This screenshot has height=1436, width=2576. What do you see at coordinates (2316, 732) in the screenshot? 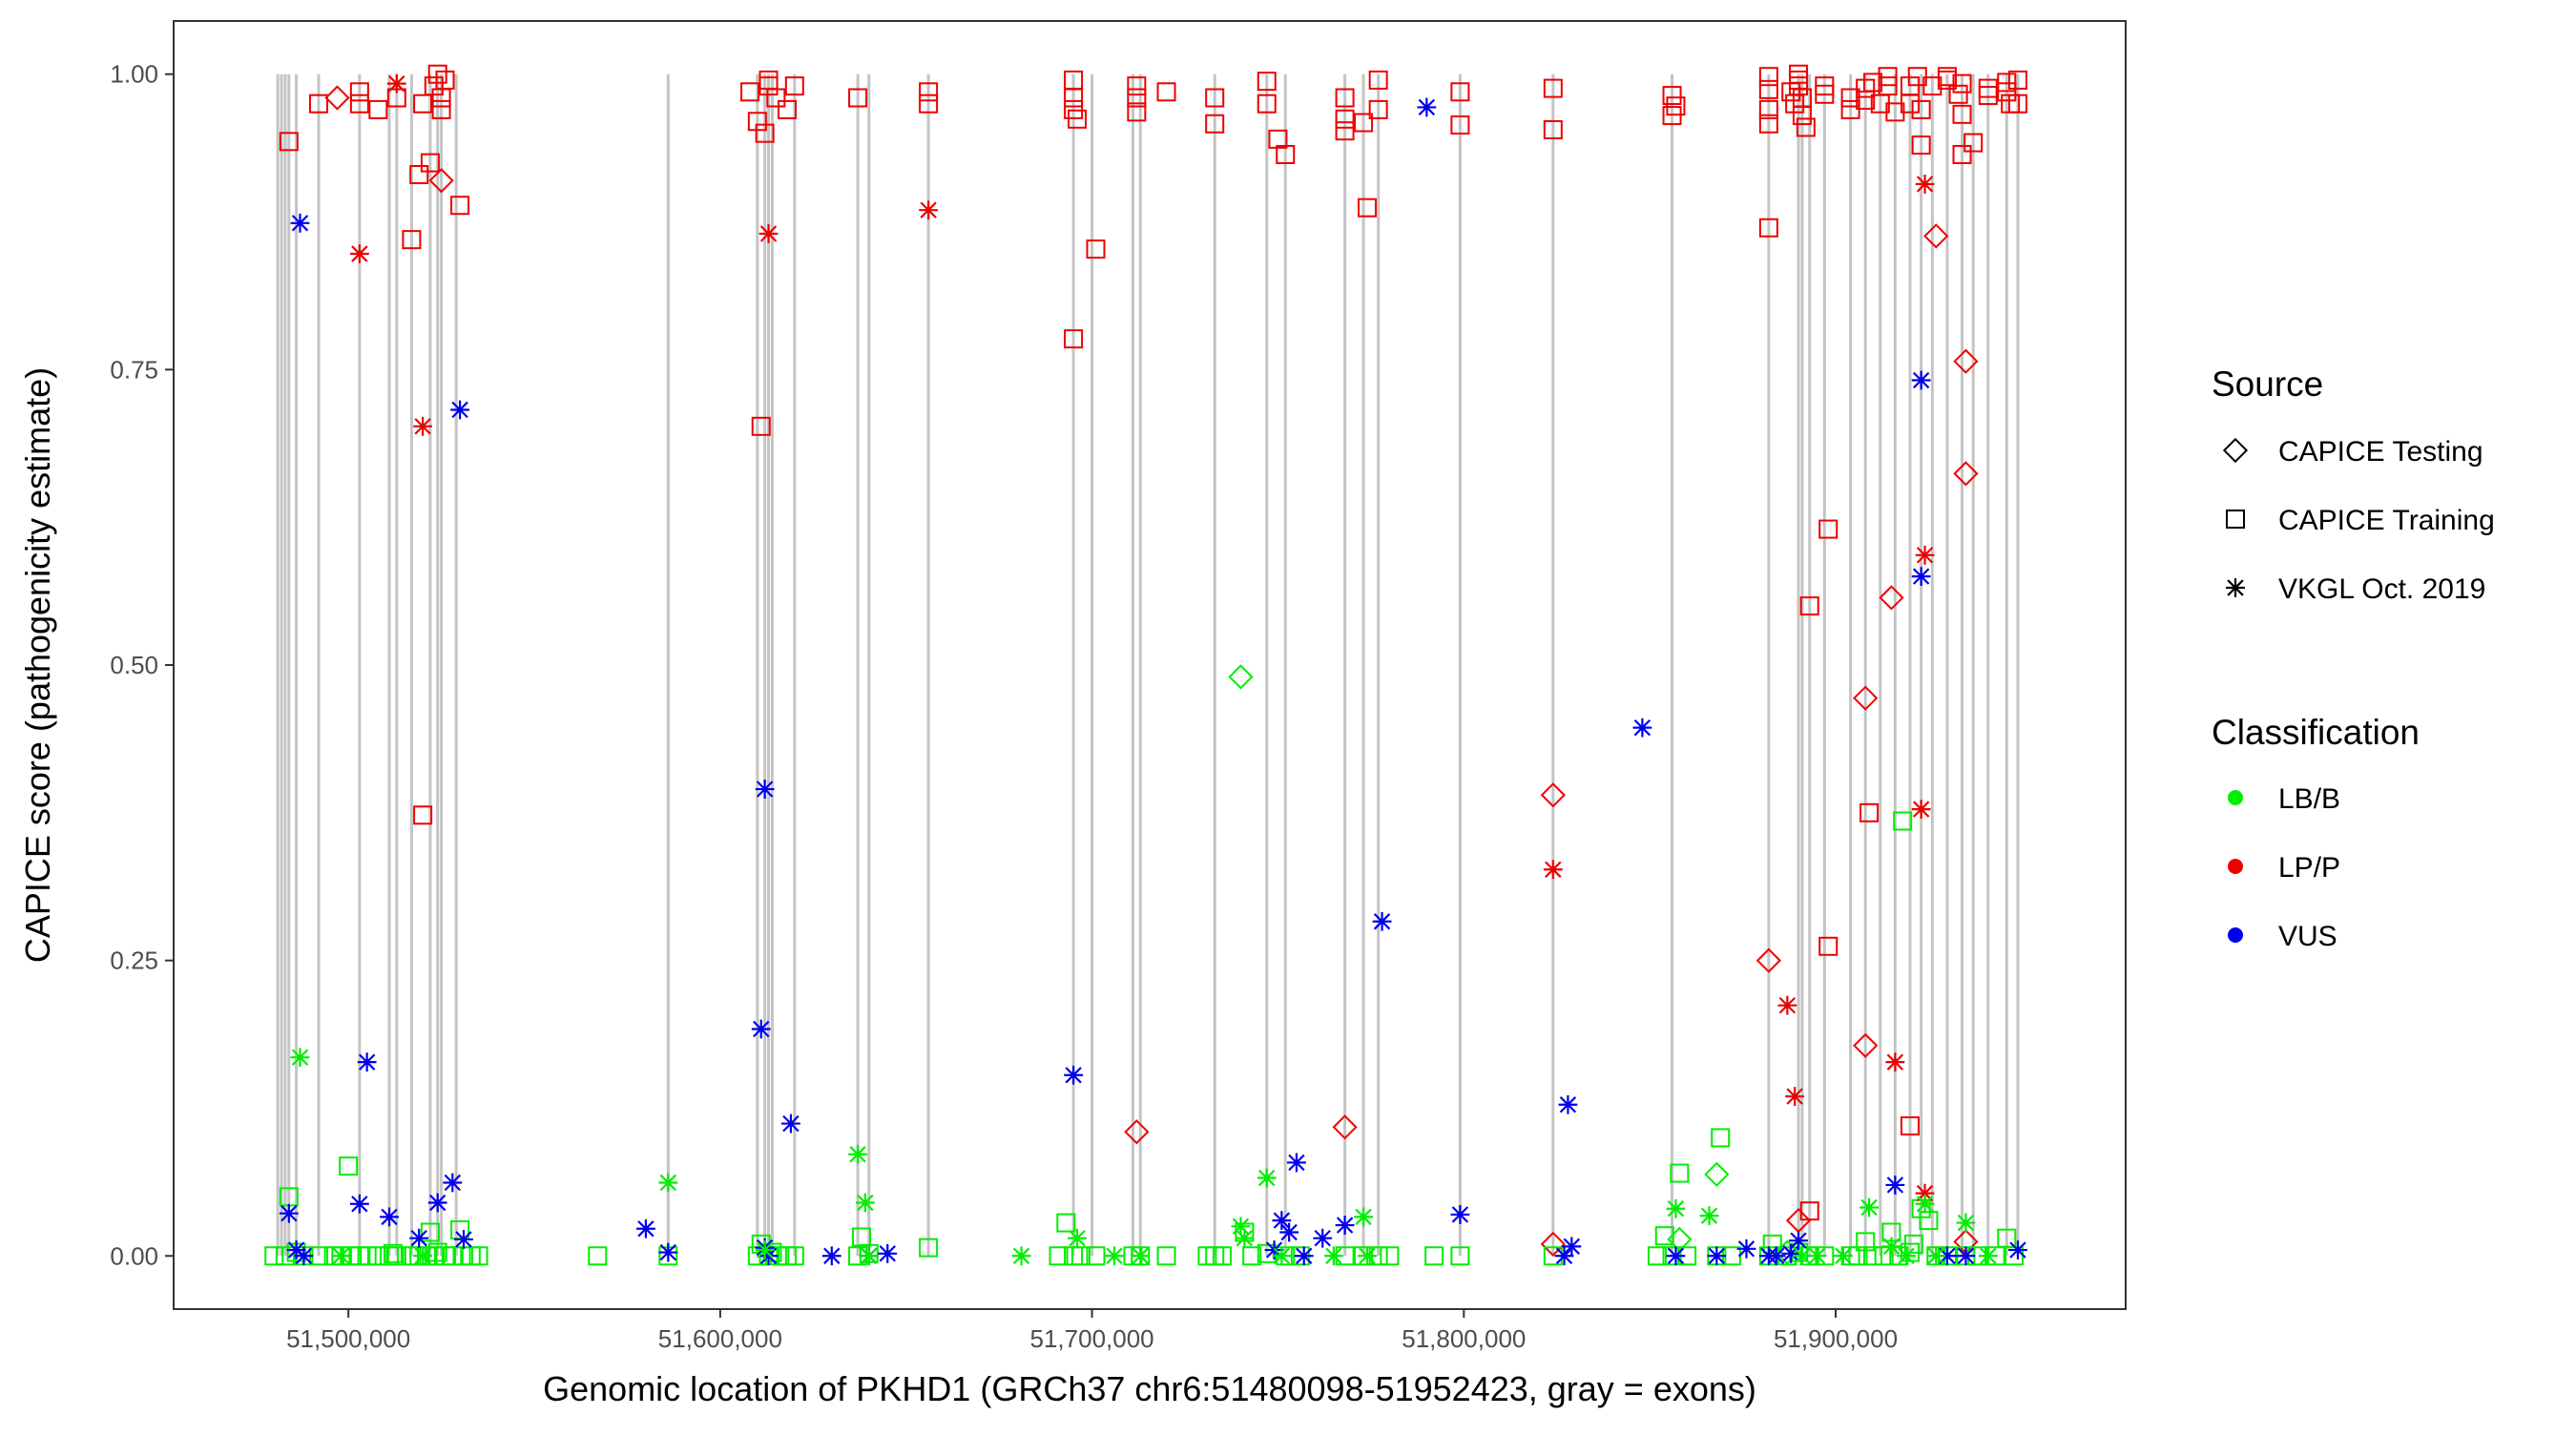
I see `legend-title-classification: Classification` at bounding box center [2316, 732].